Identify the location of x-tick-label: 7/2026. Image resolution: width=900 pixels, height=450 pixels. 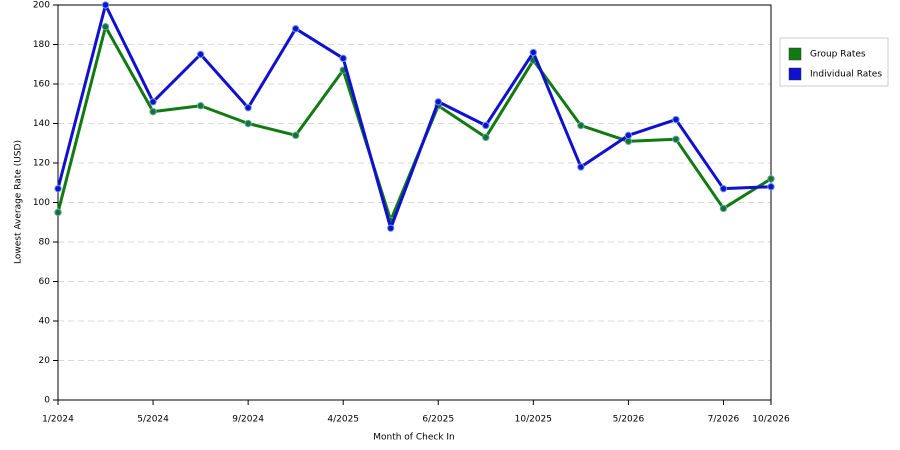
(724, 420).